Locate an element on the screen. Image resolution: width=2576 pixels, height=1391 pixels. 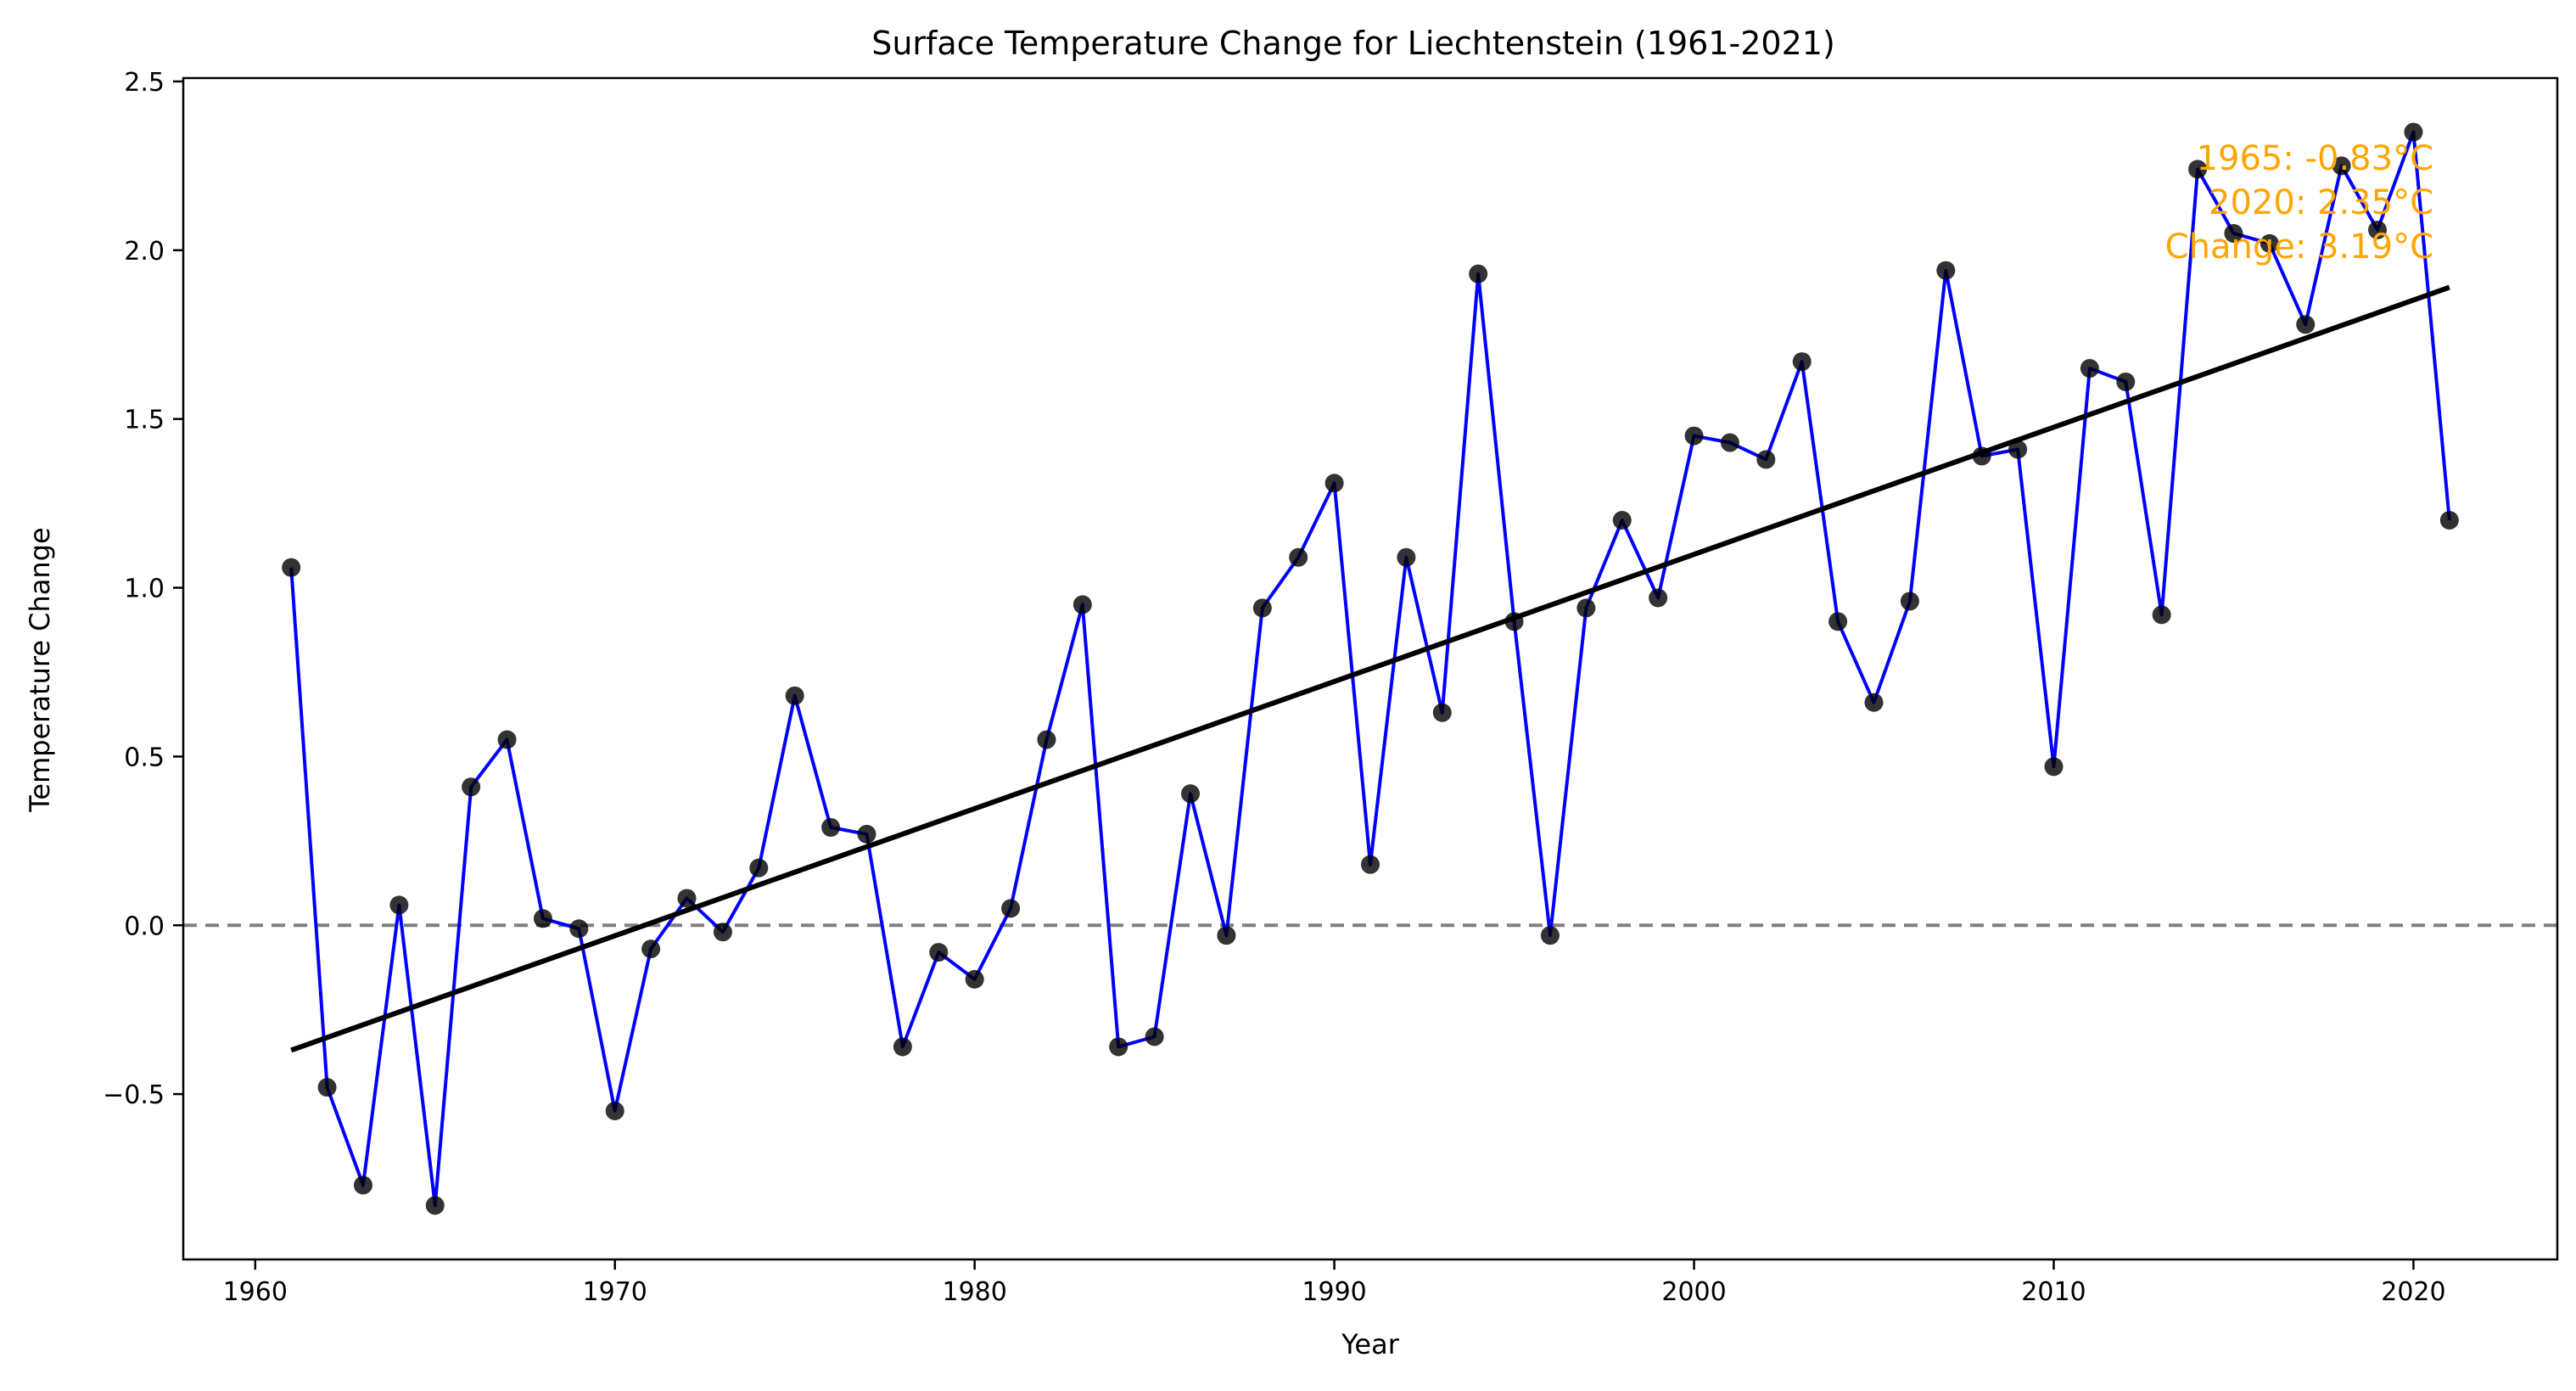
data-point-1997 is located at coordinates (1586, 608).